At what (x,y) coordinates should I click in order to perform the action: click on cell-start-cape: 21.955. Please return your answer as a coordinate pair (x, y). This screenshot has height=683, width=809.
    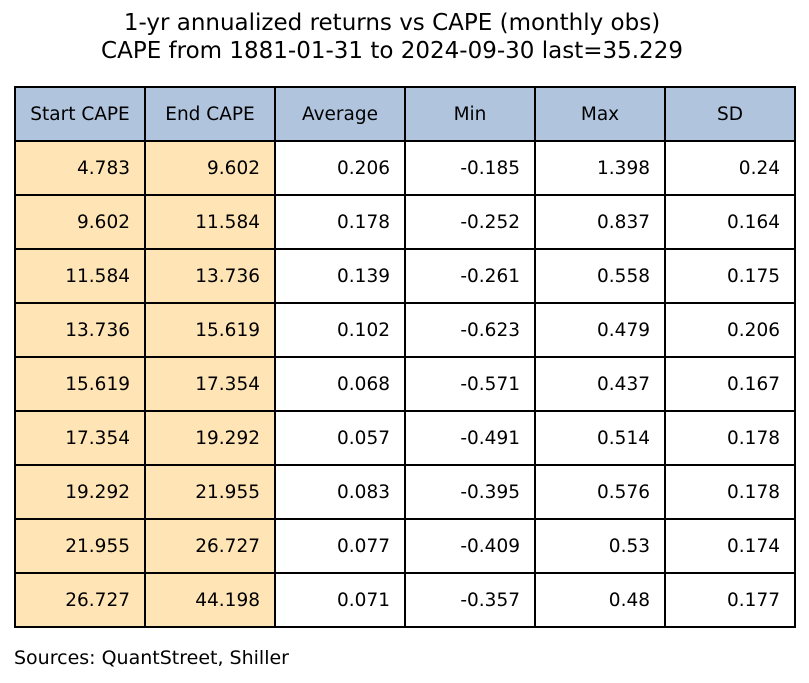
    Looking at the image, I should click on (80, 546).